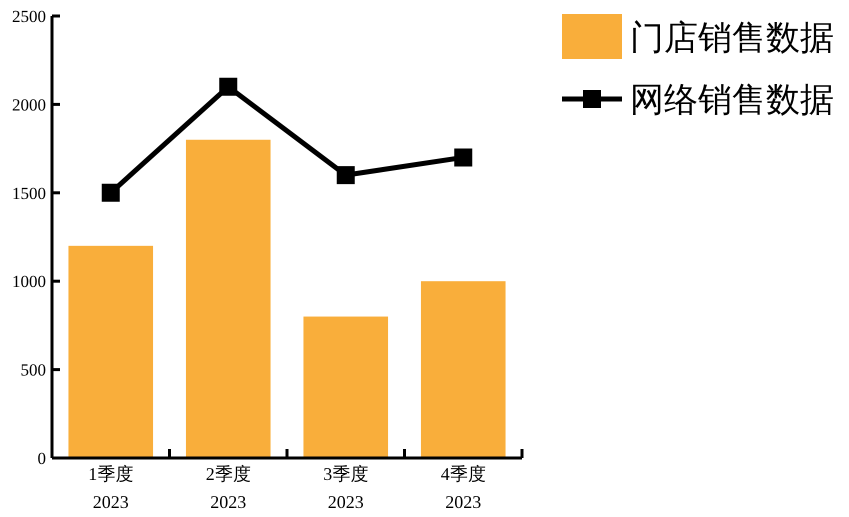 This screenshot has height=517, width=849. What do you see at coordinates (29, 104) in the screenshot?
I see `y-tick-label: 2000` at bounding box center [29, 104].